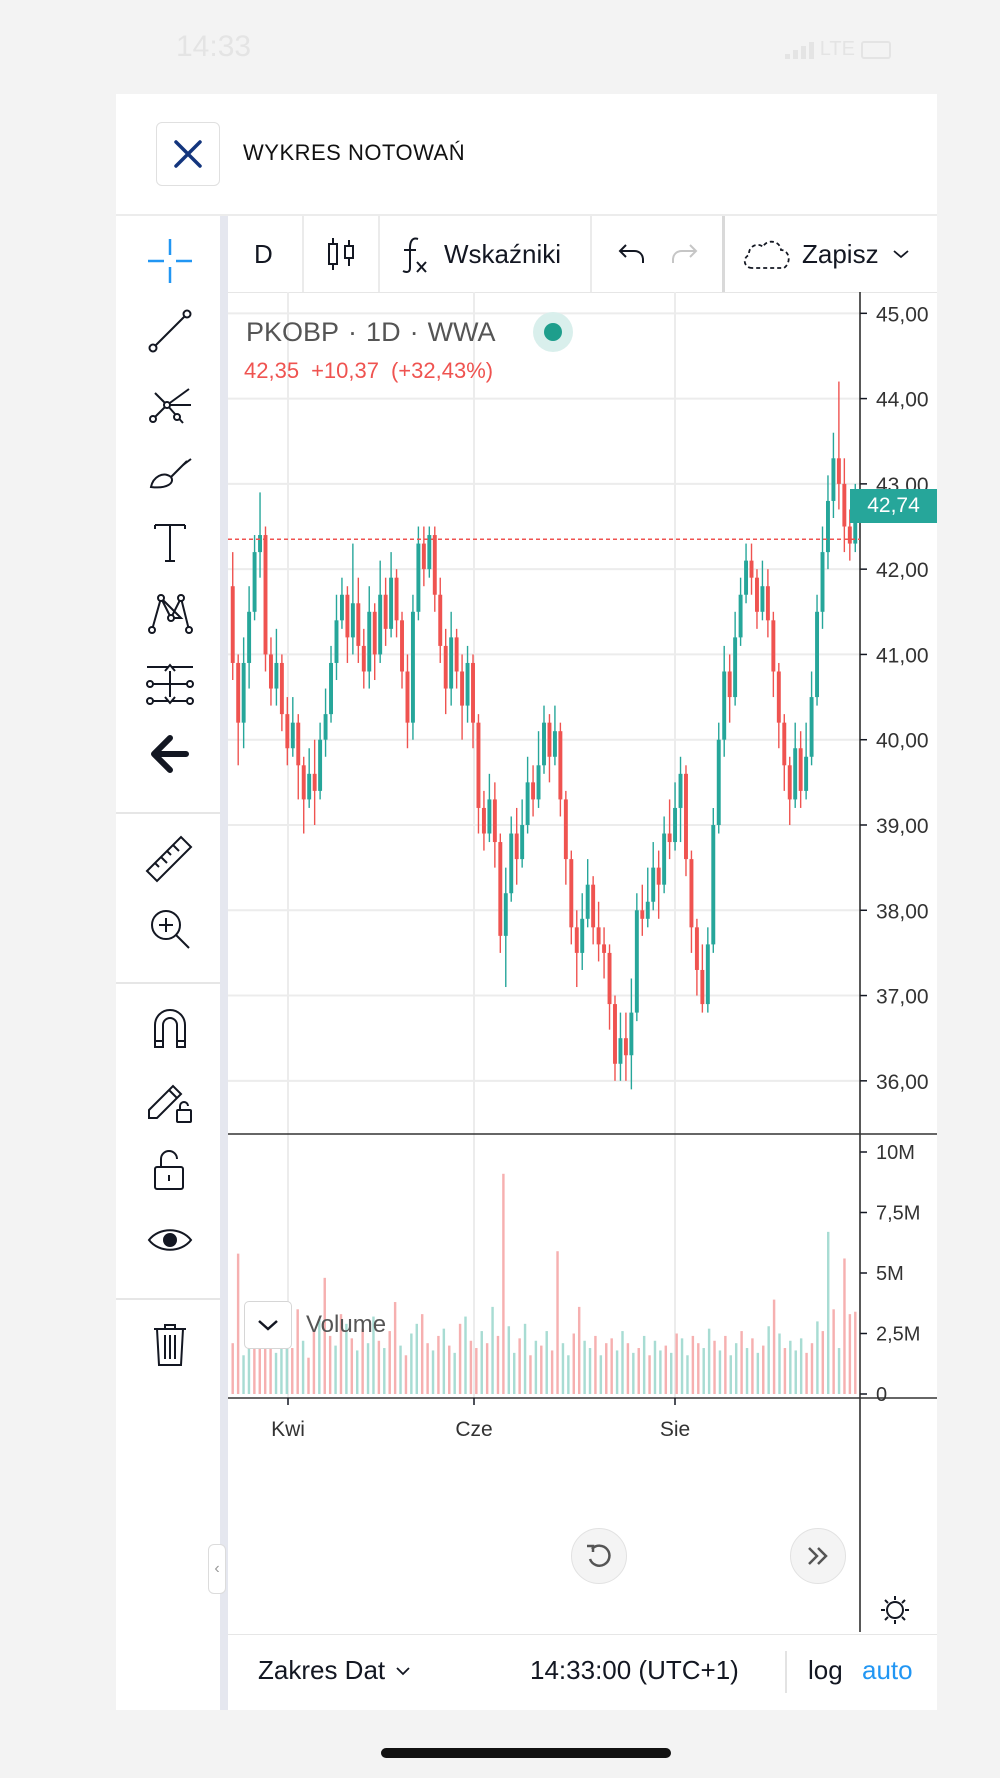 This screenshot has width=1000, height=1778. What do you see at coordinates (170, 402) in the screenshot?
I see `pitchfork-tool` at bounding box center [170, 402].